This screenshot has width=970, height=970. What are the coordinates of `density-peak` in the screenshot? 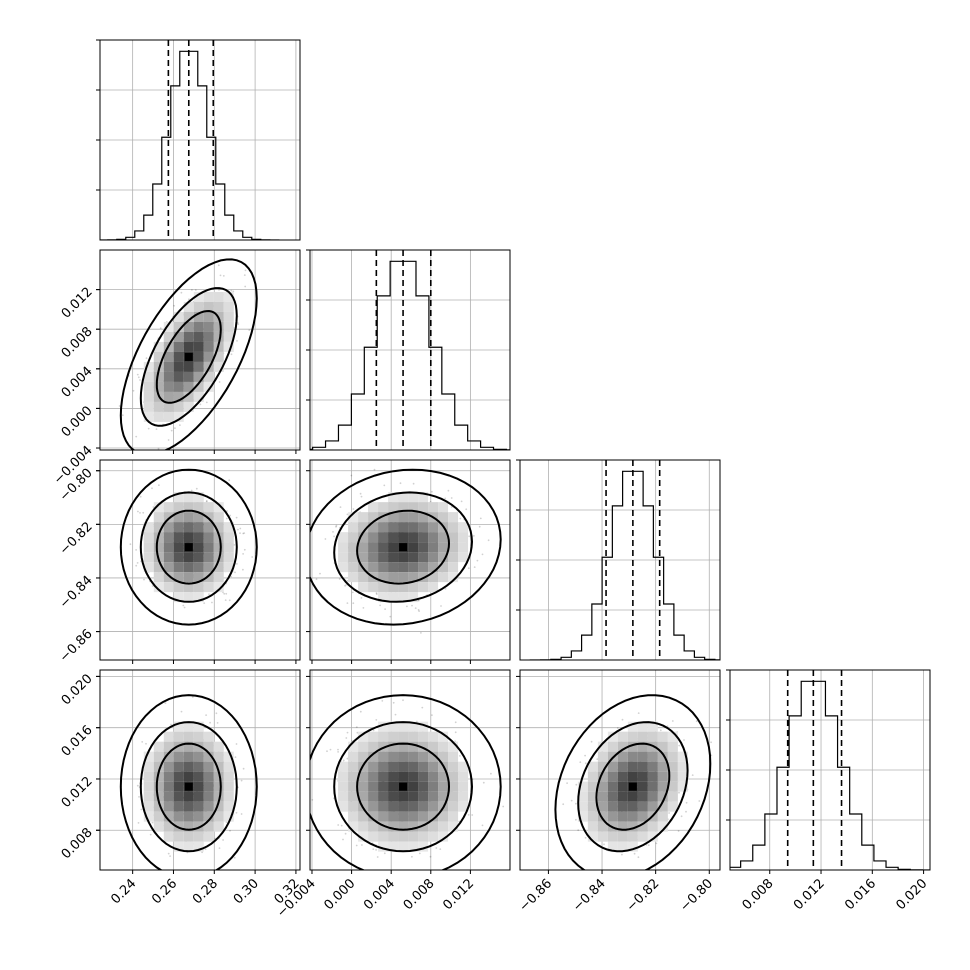 It's located at (188, 356).